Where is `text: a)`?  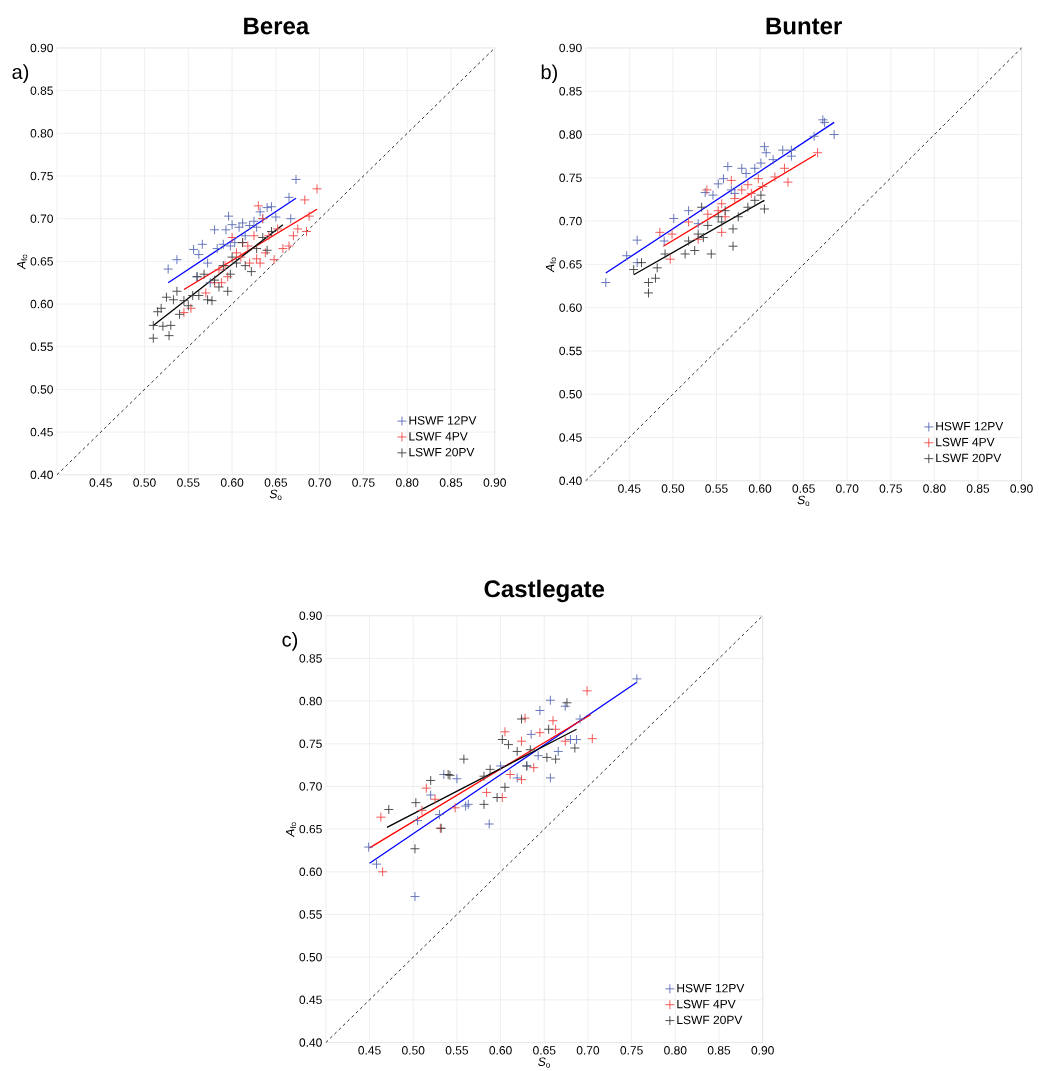
text: a) is located at coordinates (20, 73).